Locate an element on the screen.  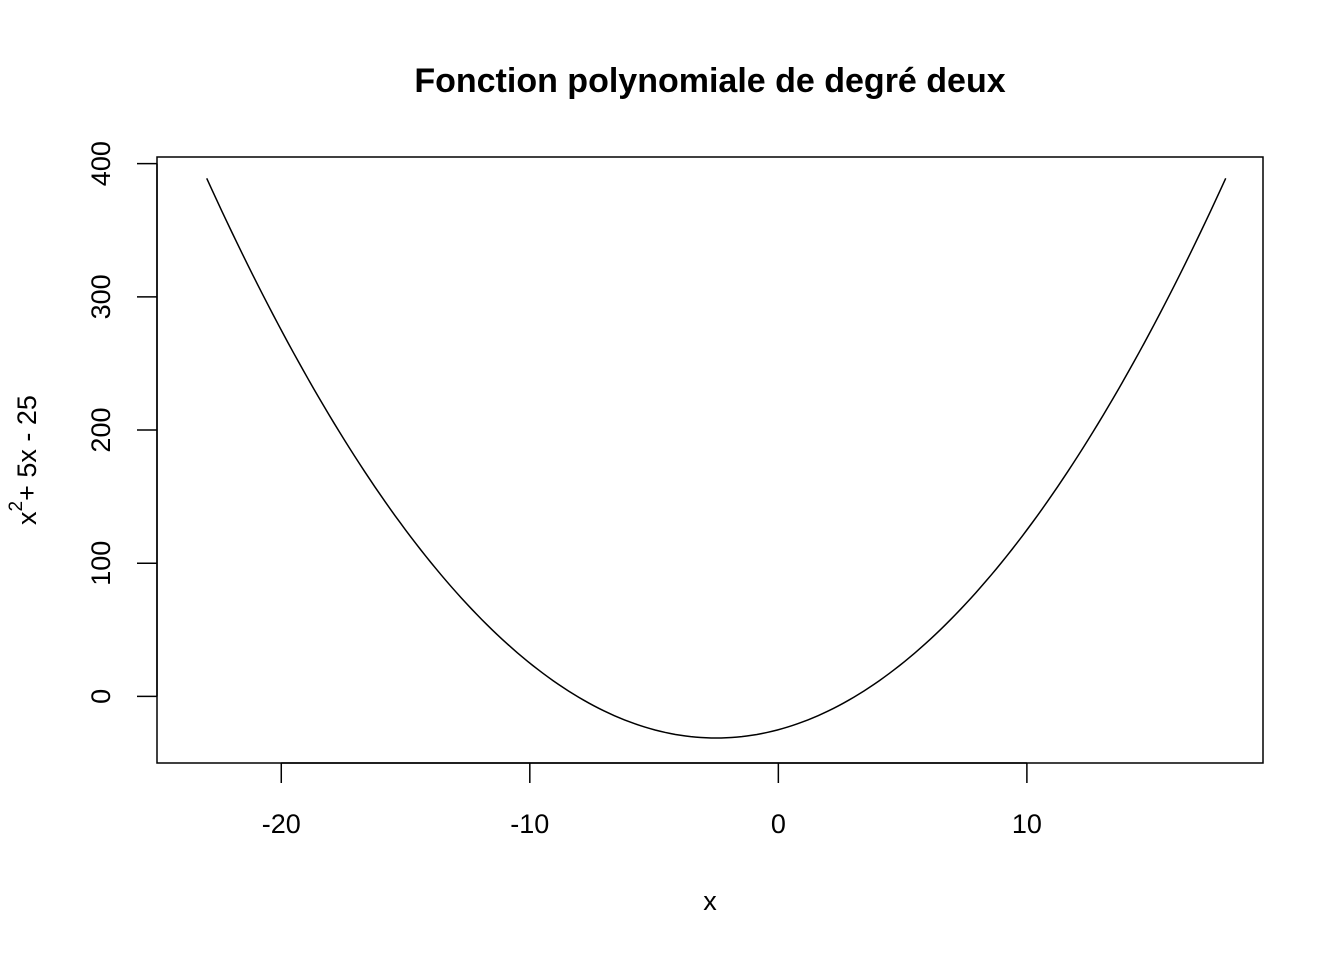
y-tick-label: 400 is located at coordinates (101, 163).